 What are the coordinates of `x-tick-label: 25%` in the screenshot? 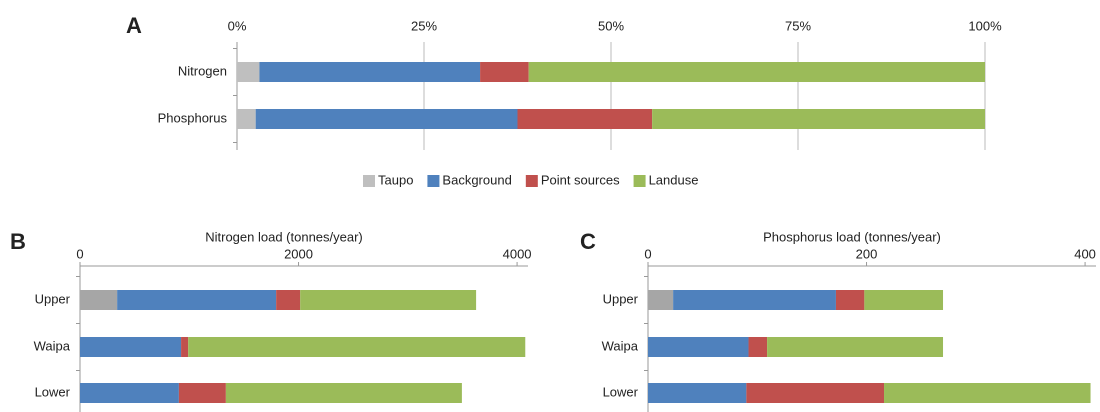 It's located at (424, 25).